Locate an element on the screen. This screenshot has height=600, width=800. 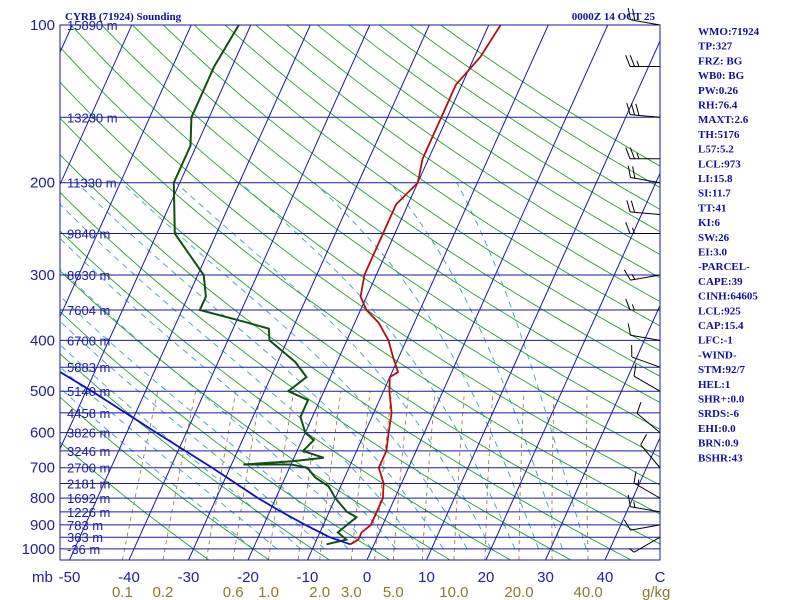
mixing-ratio-label: 0.2 is located at coordinates (163, 592).